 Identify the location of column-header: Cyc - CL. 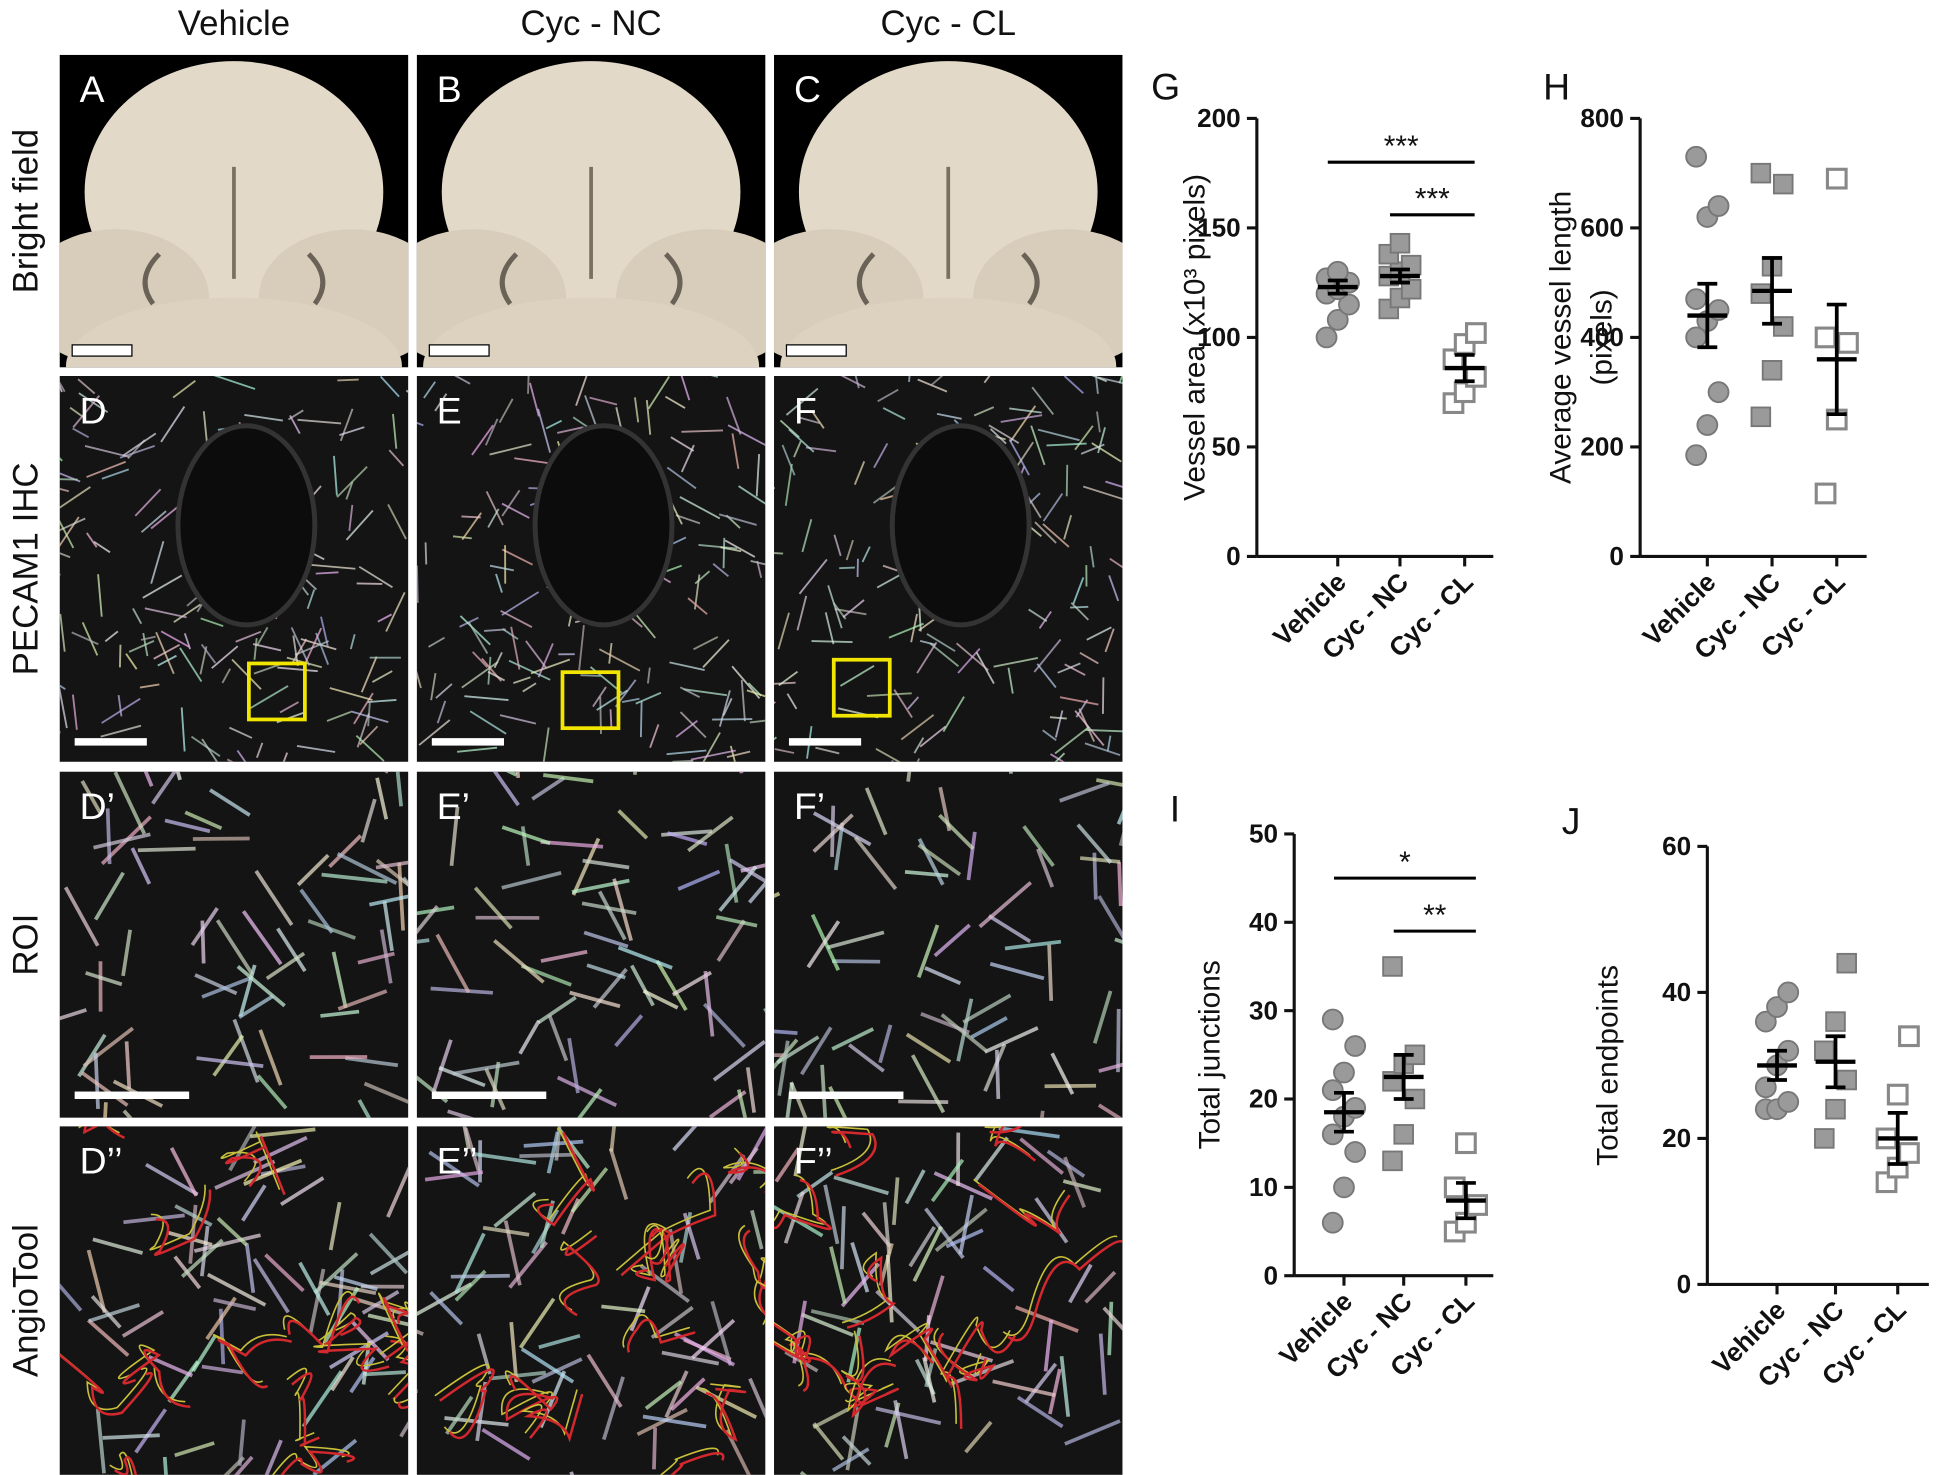
(948, 23).